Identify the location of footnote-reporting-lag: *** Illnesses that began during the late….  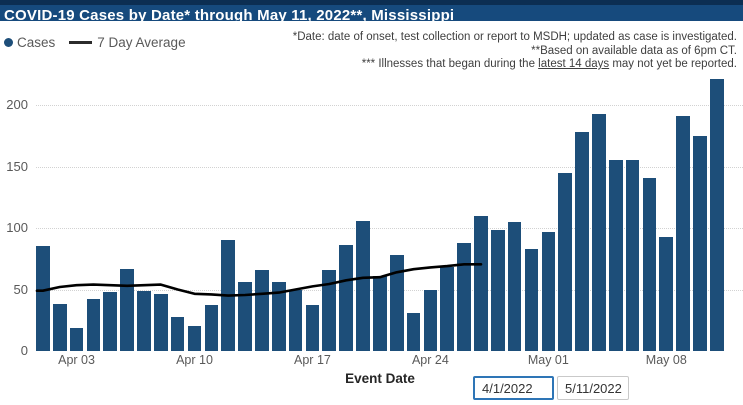
(549, 64).